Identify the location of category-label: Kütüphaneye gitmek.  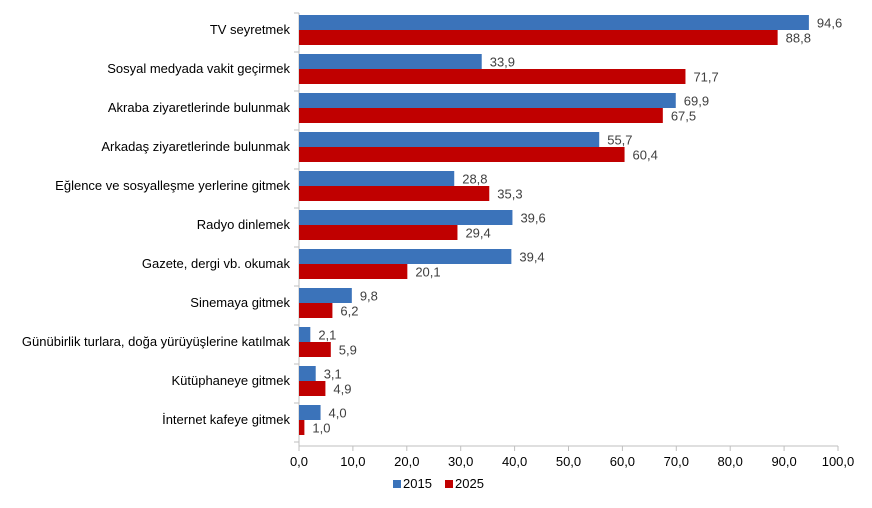
(230, 380).